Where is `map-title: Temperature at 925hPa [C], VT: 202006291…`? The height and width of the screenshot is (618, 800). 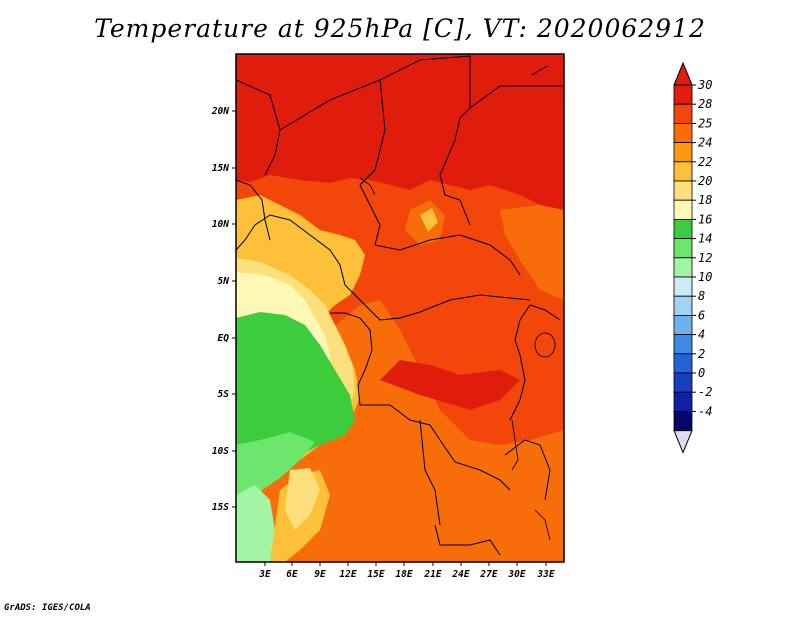 map-title: Temperature at 925hPa [C], VT: 202006291… is located at coordinates (400, 28).